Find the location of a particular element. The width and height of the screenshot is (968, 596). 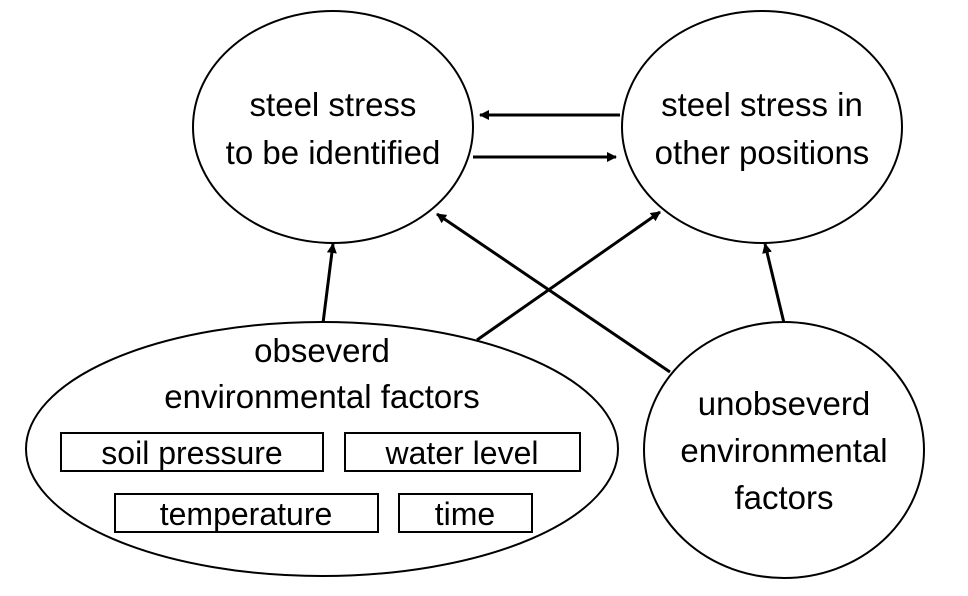

factor-box-water-level: water level is located at coordinates (462, 452).